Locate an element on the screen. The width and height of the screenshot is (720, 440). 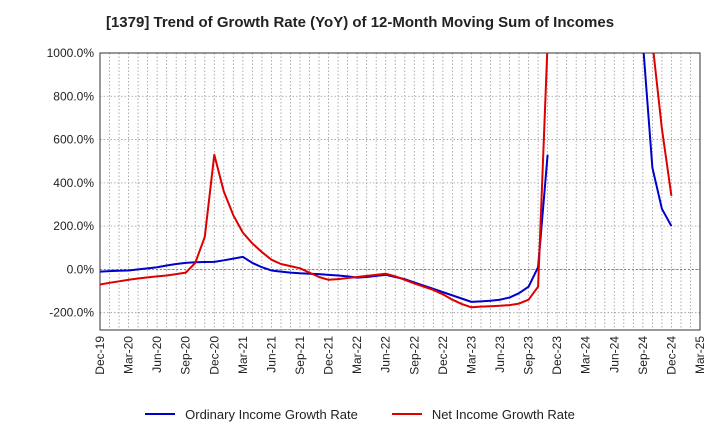
x-tick-label: Dec-19 is located at coordinates (100, 355).